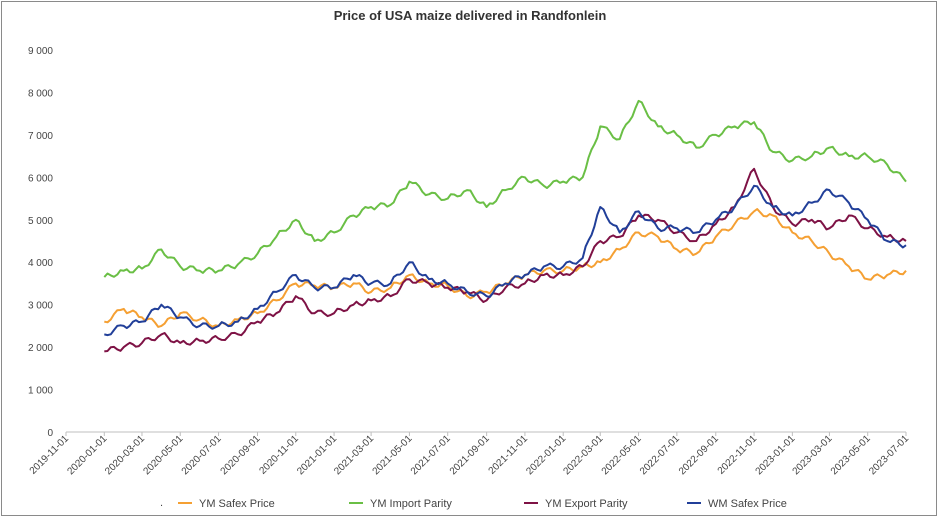  I want to click on x-tick-label: 2021-05-01, so click(393, 455).